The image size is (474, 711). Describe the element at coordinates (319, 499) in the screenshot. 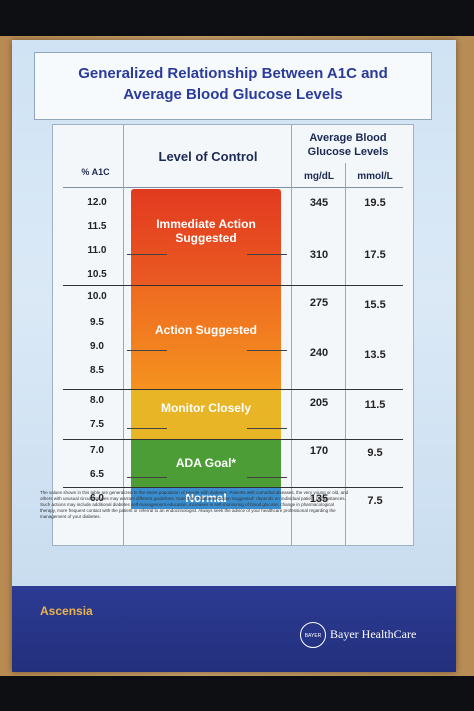

I see `mgdl-135: 135` at that location.